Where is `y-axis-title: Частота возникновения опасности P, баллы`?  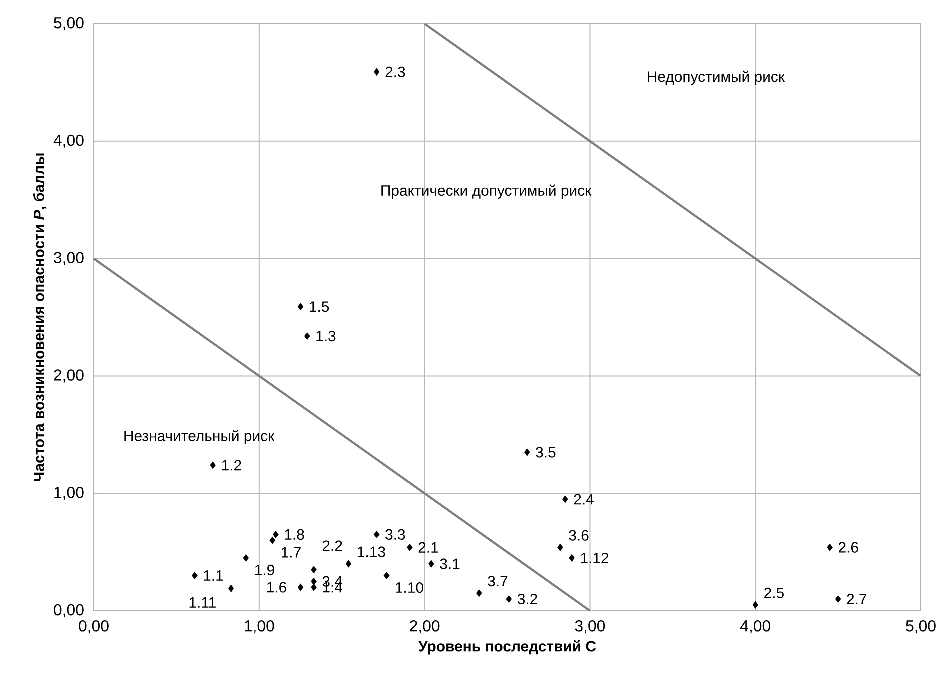 y-axis-title: Частота возникновения опасности P, баллы is located at coordinates (40, 318).